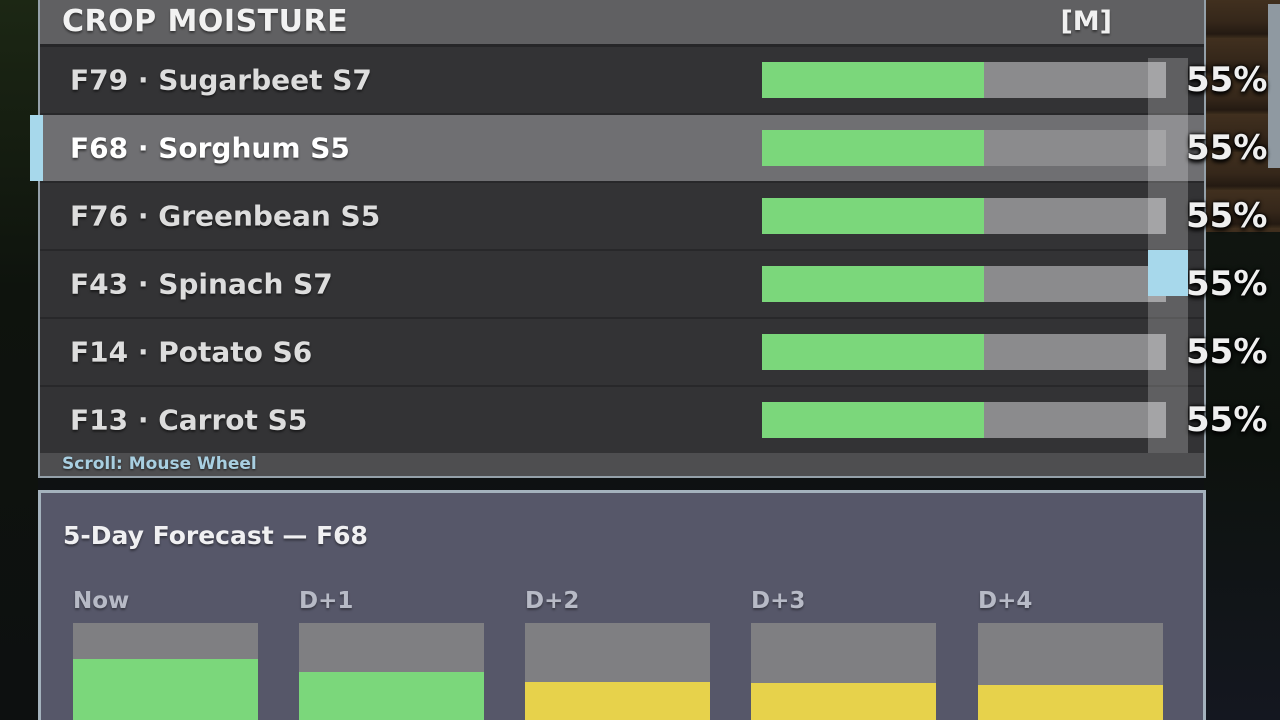  I want to click on forecast-day-label: Now, so click(101, 601).